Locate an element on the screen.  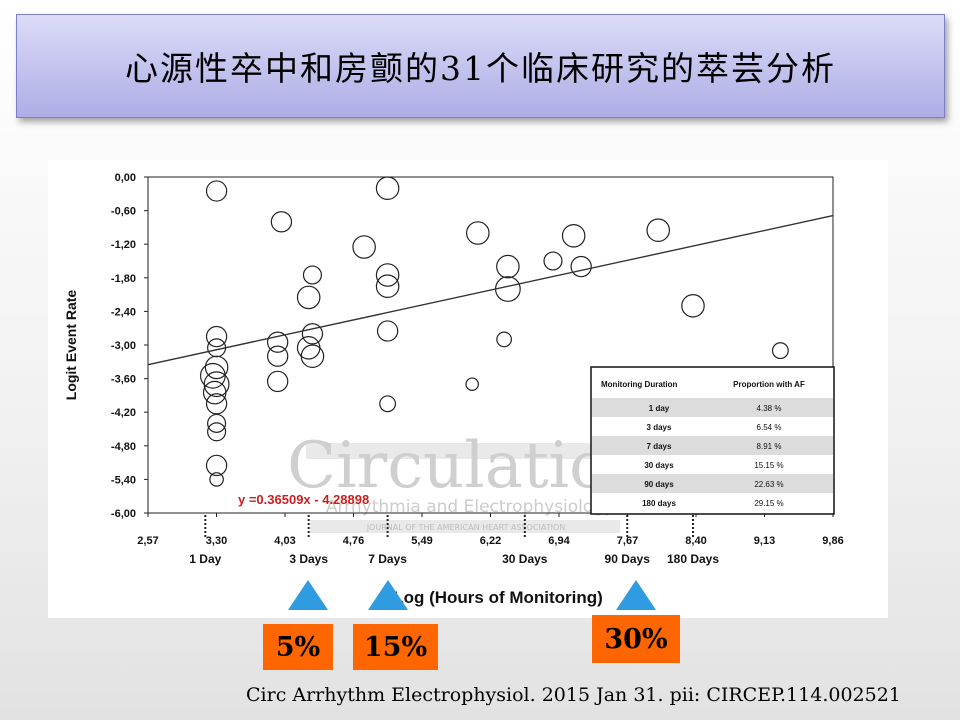
x-tick-label: 6,22 is located at coordinates (490, 541).